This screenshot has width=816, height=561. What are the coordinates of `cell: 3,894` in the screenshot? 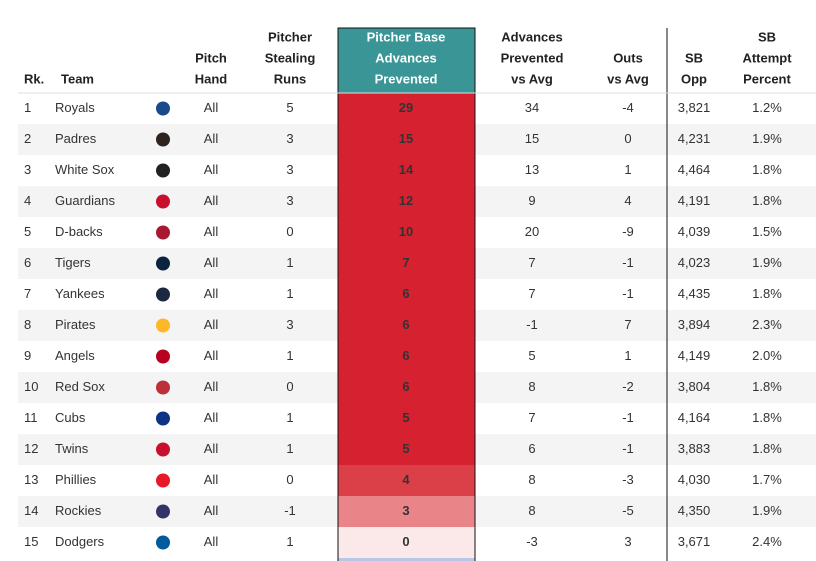 It's located at (694, 324).